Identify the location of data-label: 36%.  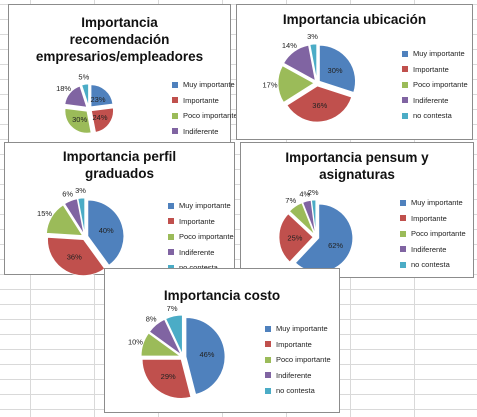
(319, 105).